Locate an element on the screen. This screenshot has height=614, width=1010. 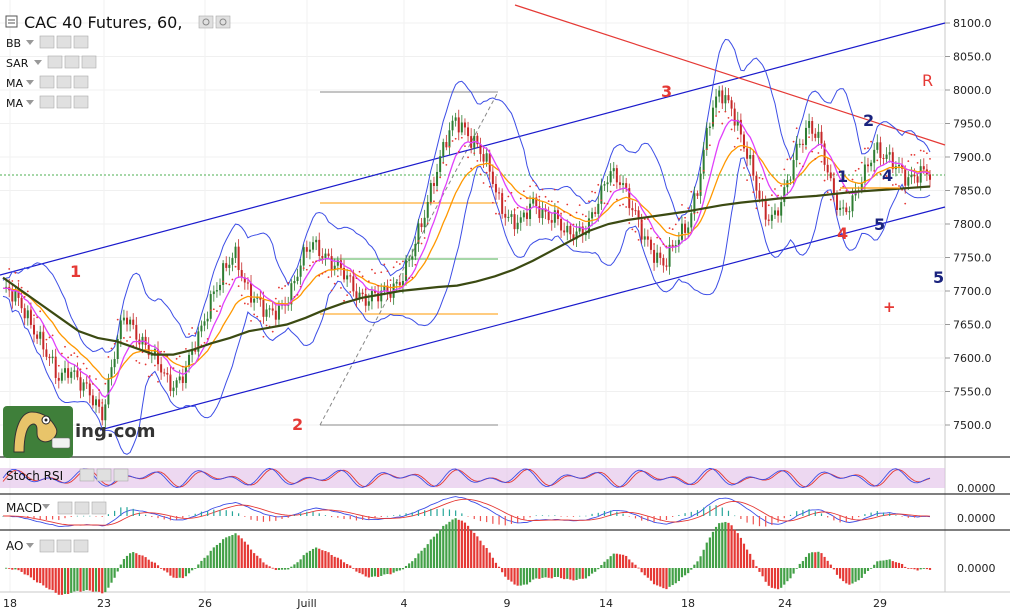
collapse-icon is located at coordinates (11, 21).